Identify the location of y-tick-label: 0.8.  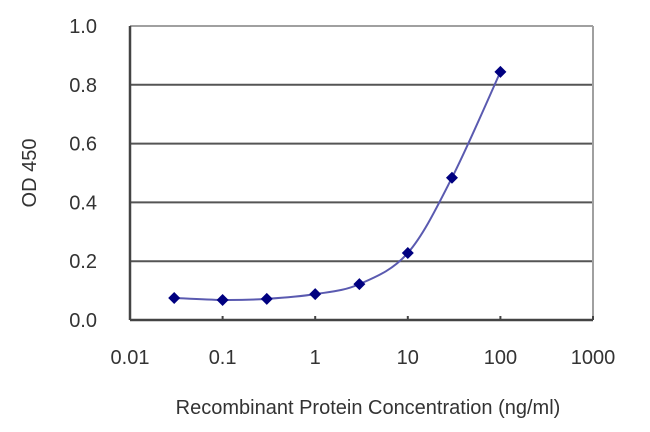
(83, 86).